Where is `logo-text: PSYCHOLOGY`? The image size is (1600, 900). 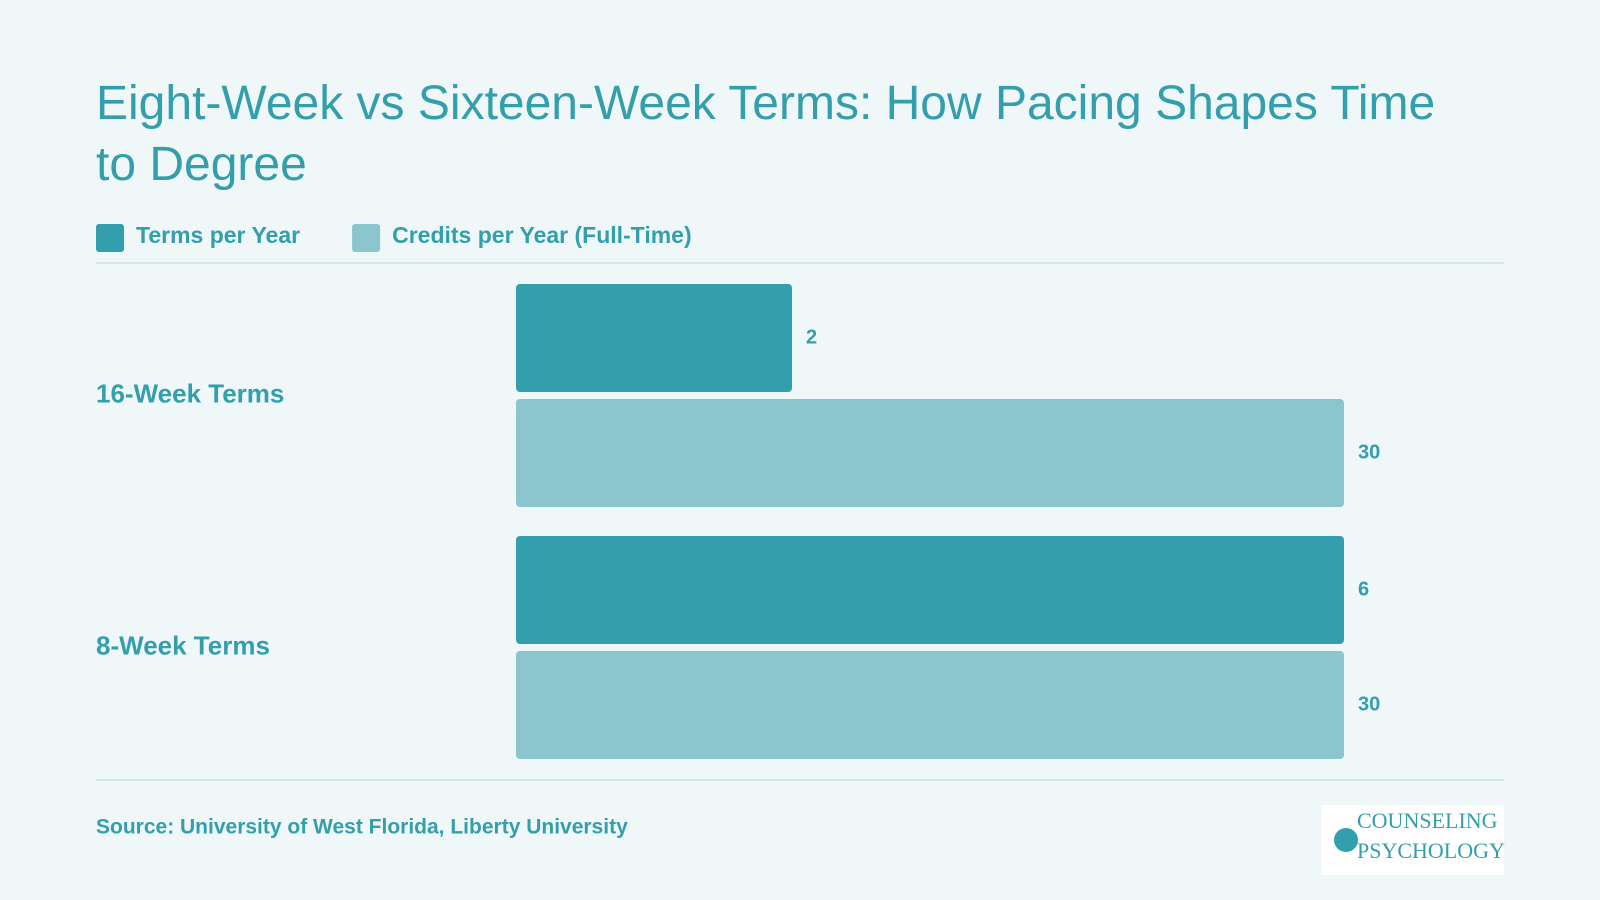
logo-text: PSYCHOLOGY is located at coordinates (1431, 850).